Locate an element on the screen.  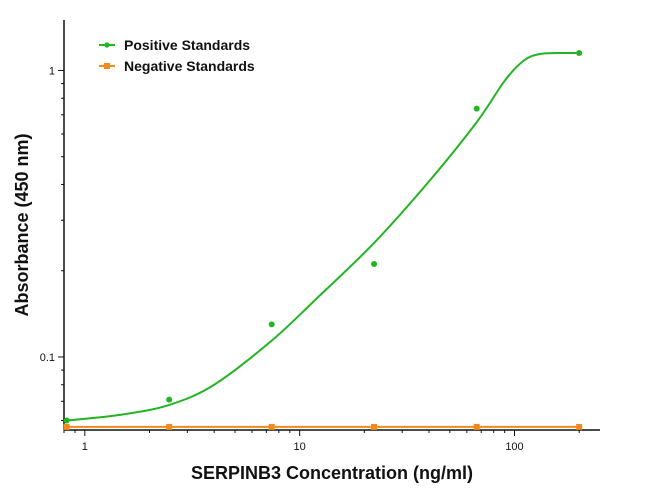
x-tick-label: 100 is located at coordinates (514, 447).